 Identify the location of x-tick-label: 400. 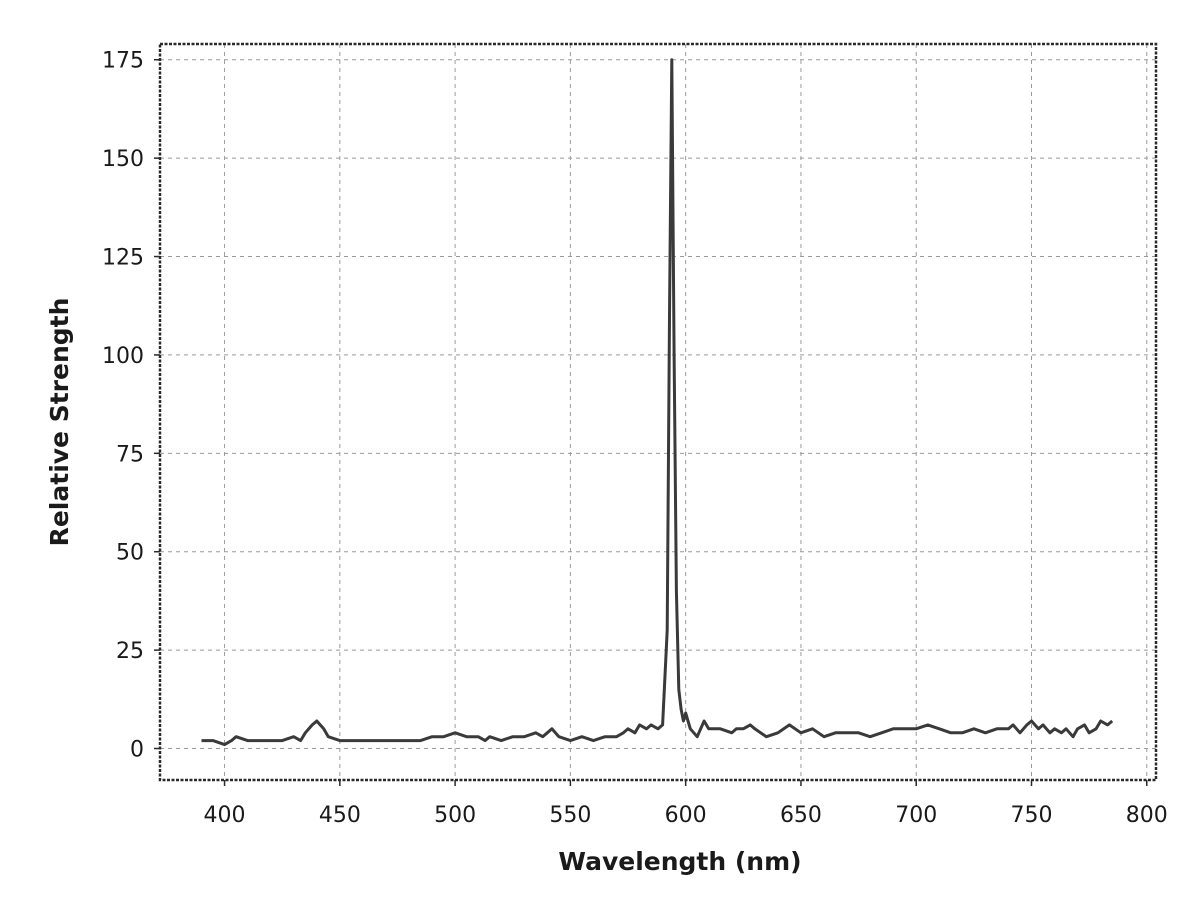
(225, 815).